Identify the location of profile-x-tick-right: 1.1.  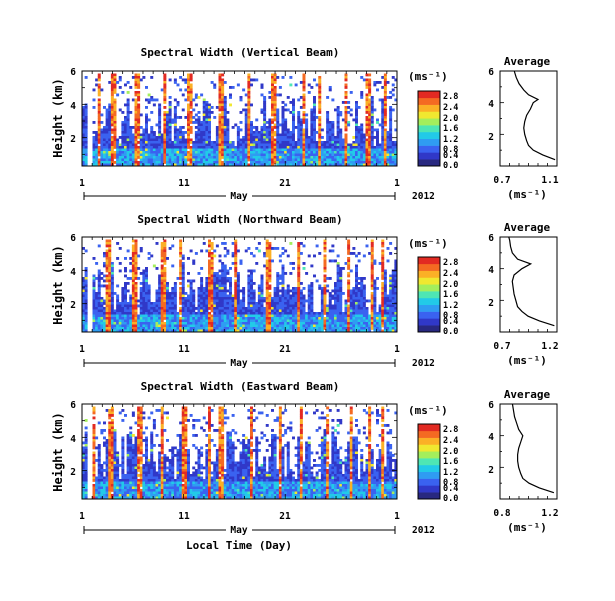
(549, 180).